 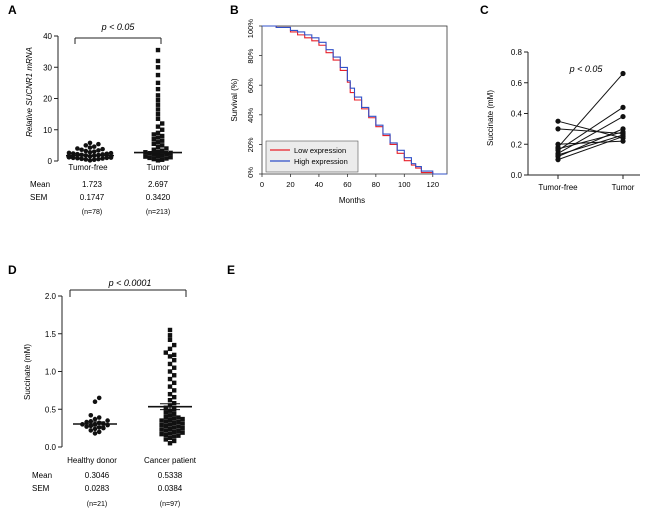 I want to click on a-y-tick-label: 0, so click(x=50, y=161).